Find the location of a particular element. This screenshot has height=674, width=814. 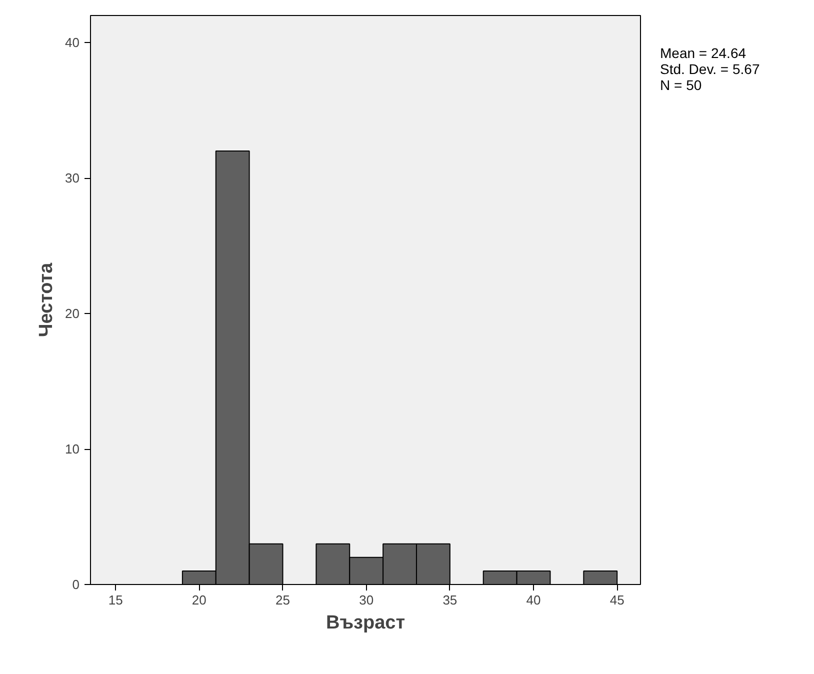

x-axis-title: Възраст is located at coordinates (366, 623).